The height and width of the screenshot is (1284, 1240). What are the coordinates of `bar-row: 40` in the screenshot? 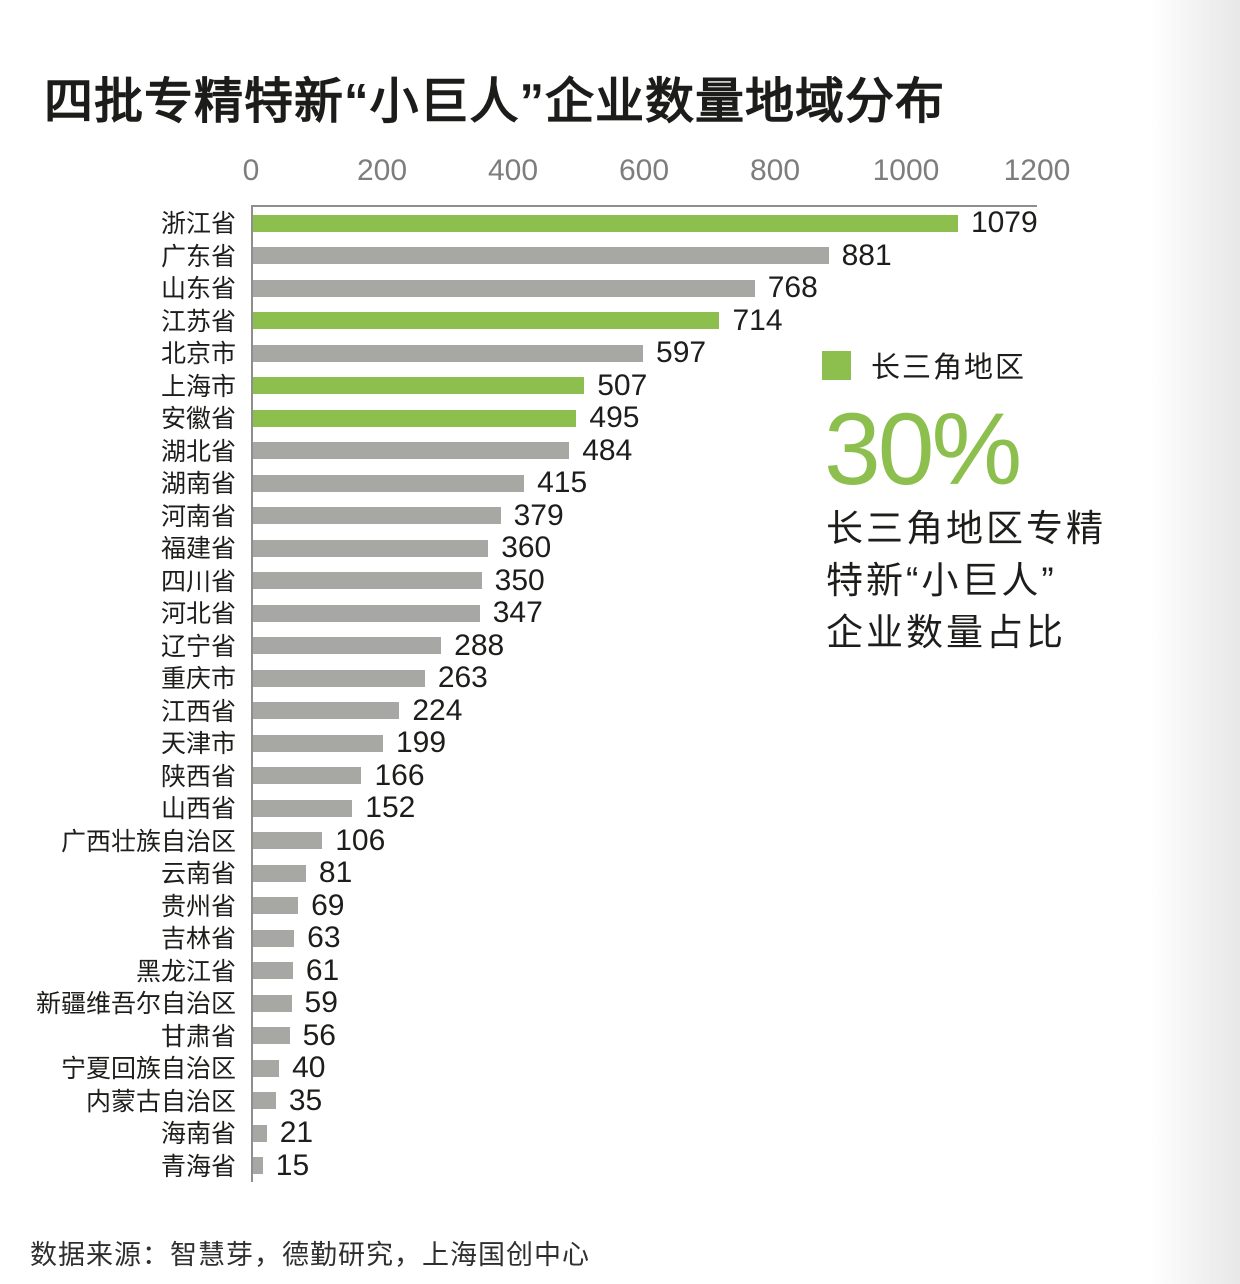 It's located at (645, 1068).